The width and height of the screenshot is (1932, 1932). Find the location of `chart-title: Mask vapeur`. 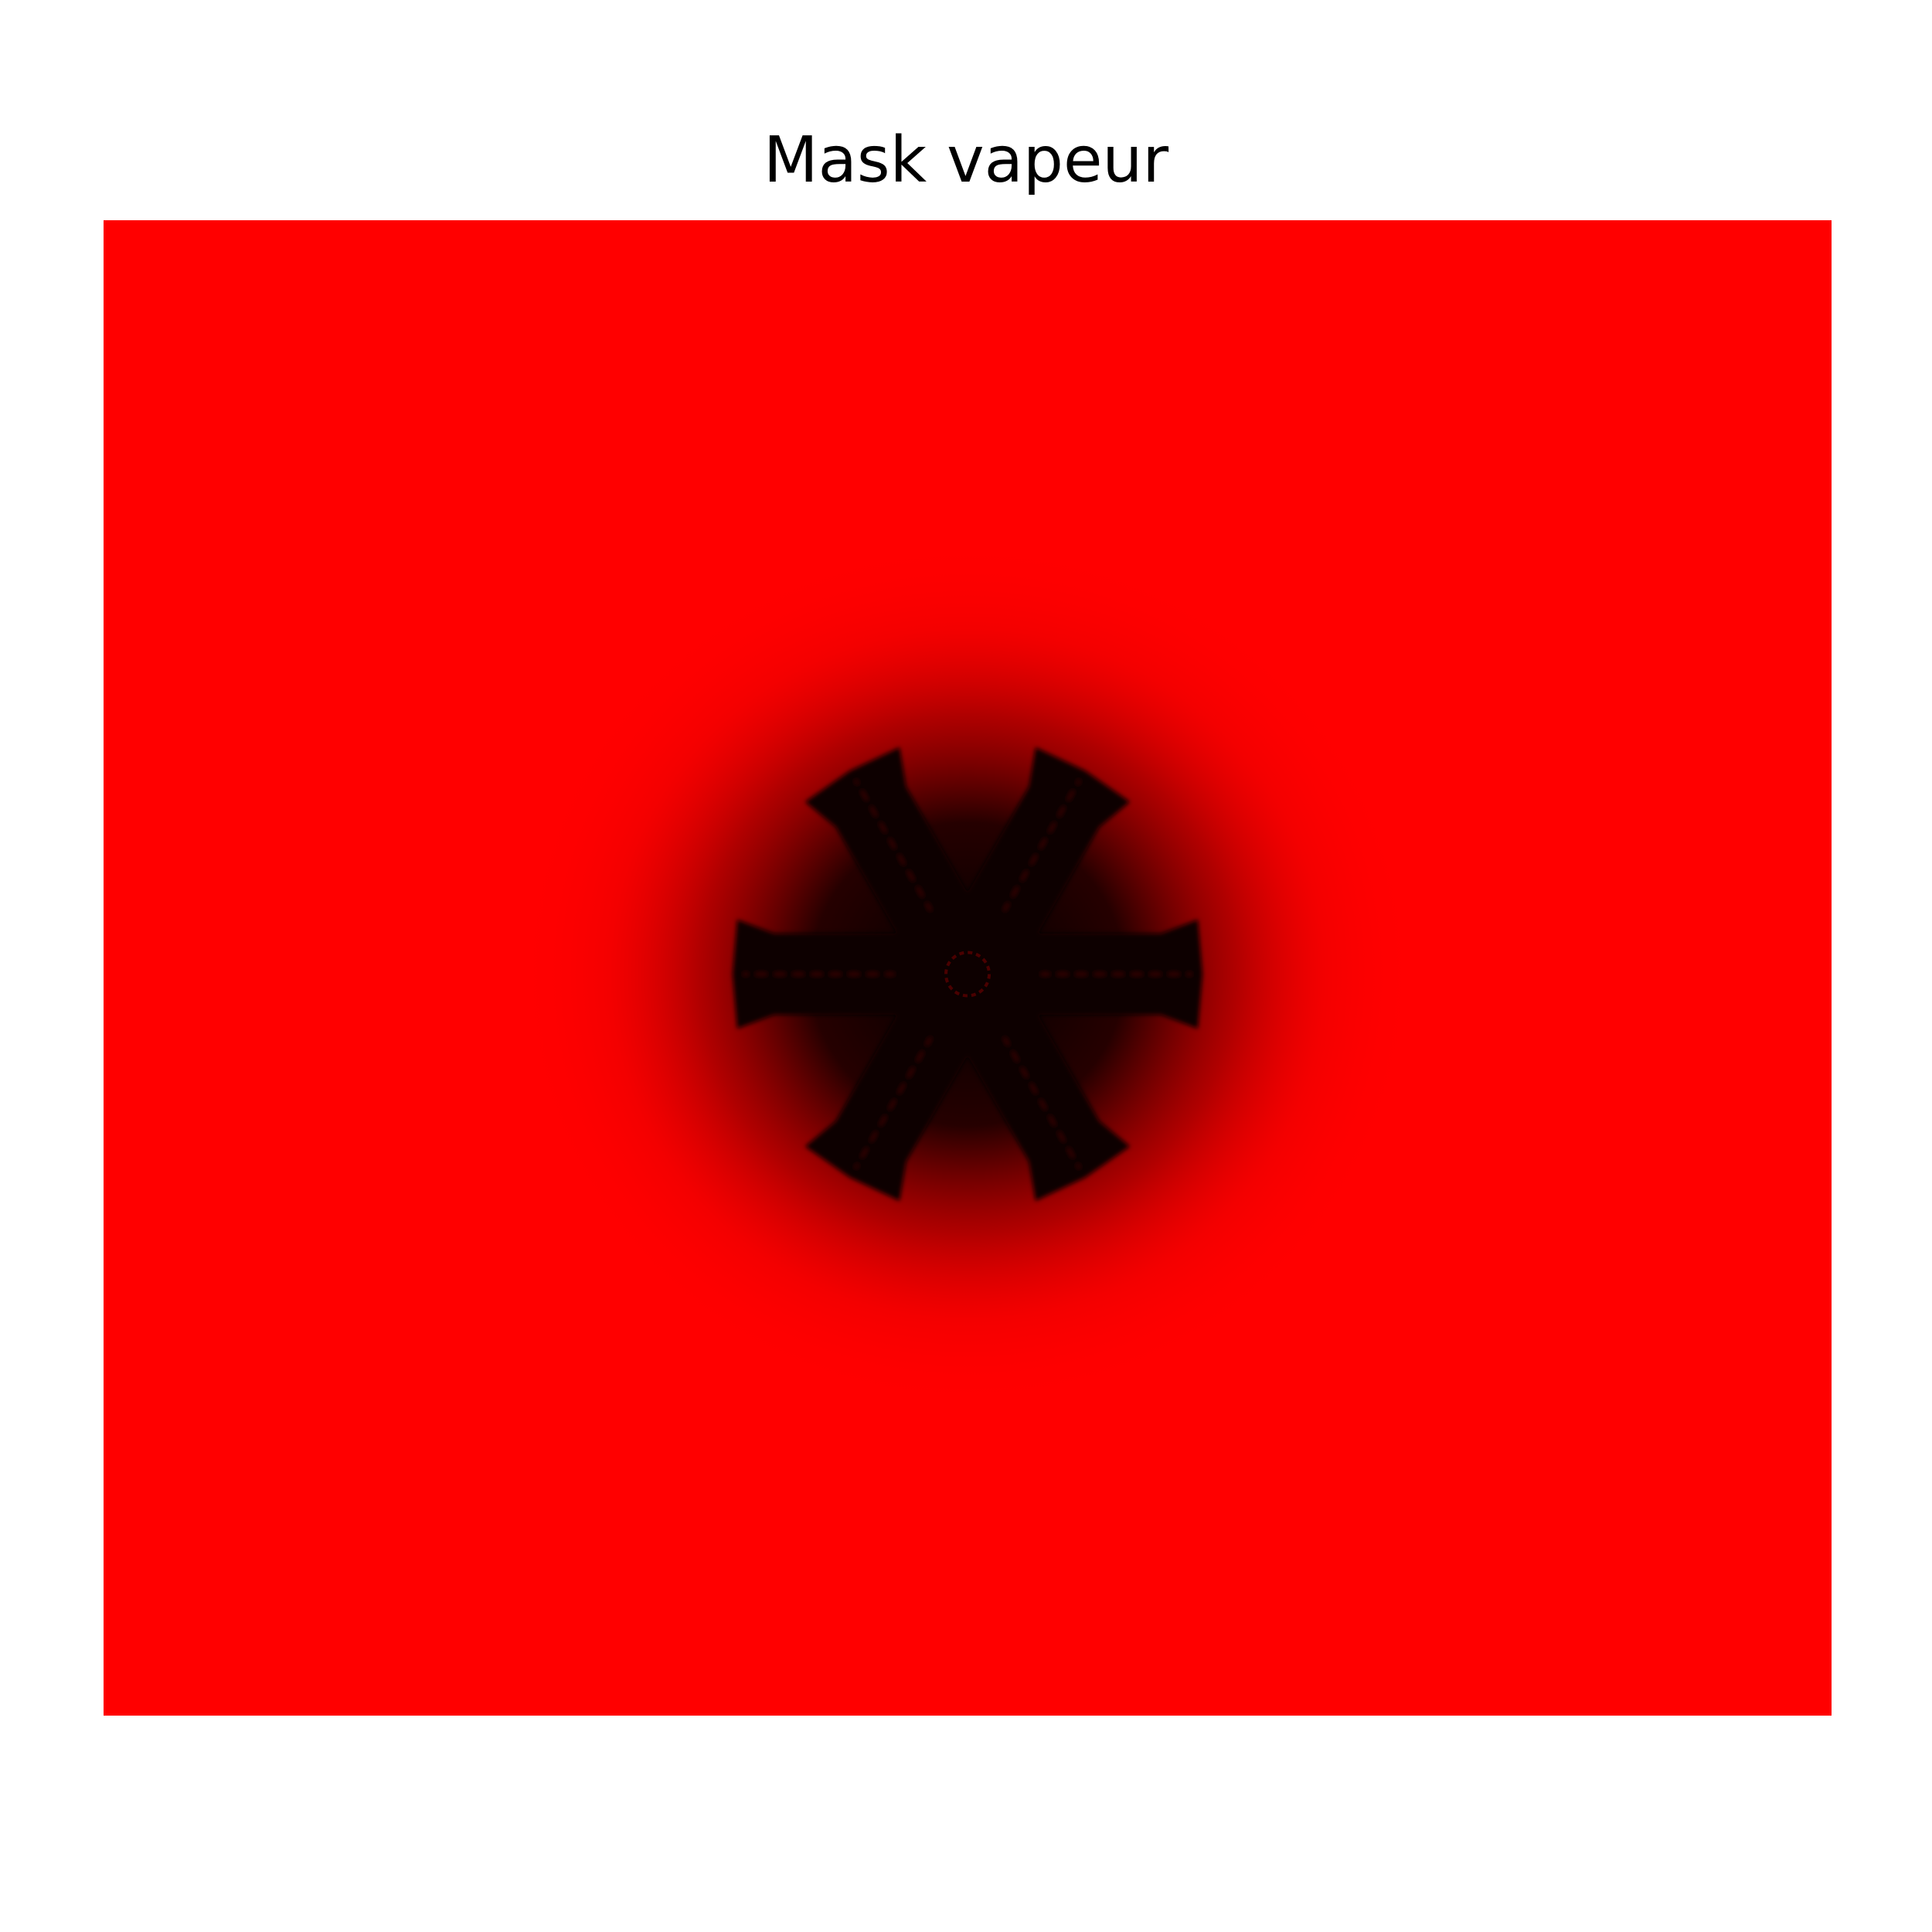

chart-title: Mask vapeur is located at coordinates (966, 160).